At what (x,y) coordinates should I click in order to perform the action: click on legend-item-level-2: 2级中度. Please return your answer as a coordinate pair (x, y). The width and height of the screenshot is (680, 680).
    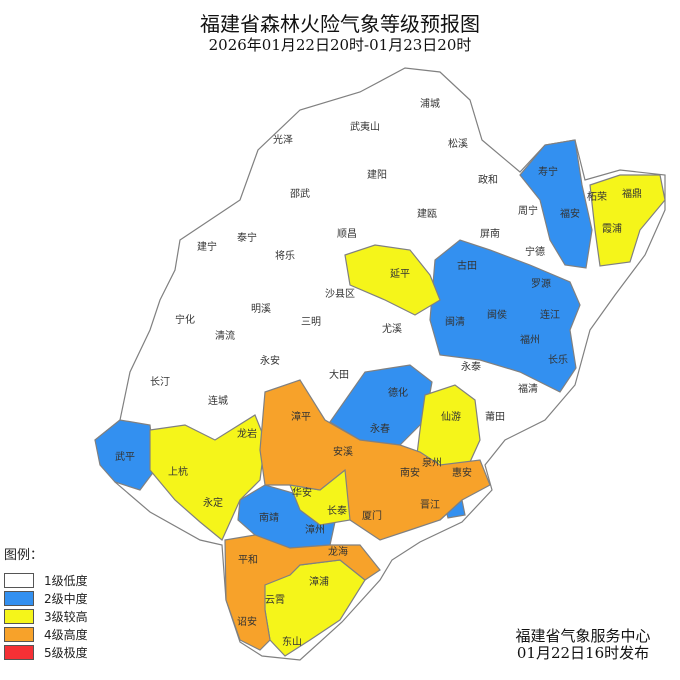
    Looking at the image, I should click on (46, 598).